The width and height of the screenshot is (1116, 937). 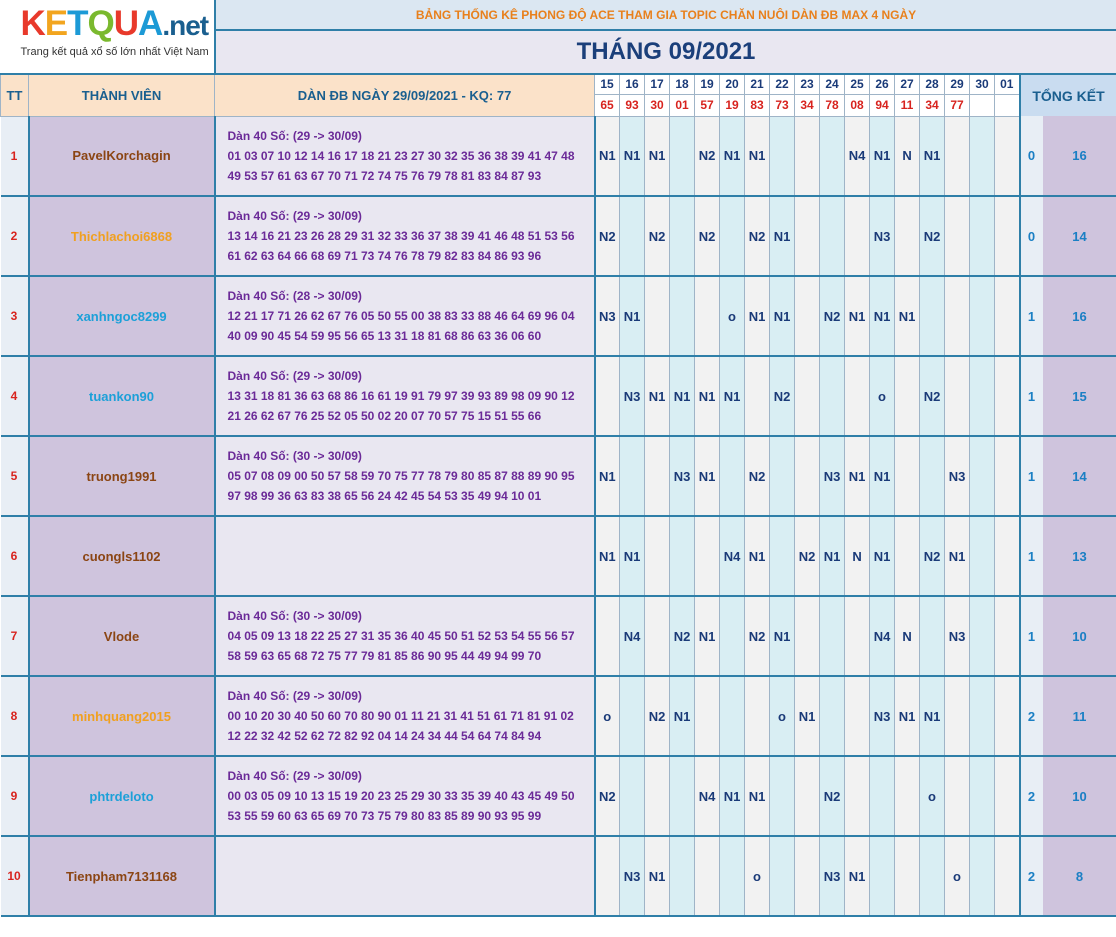 What do you see at coordinates (657, 105) in the screenshot?
I see `day-result: 30` at bounding box center [657, 105].